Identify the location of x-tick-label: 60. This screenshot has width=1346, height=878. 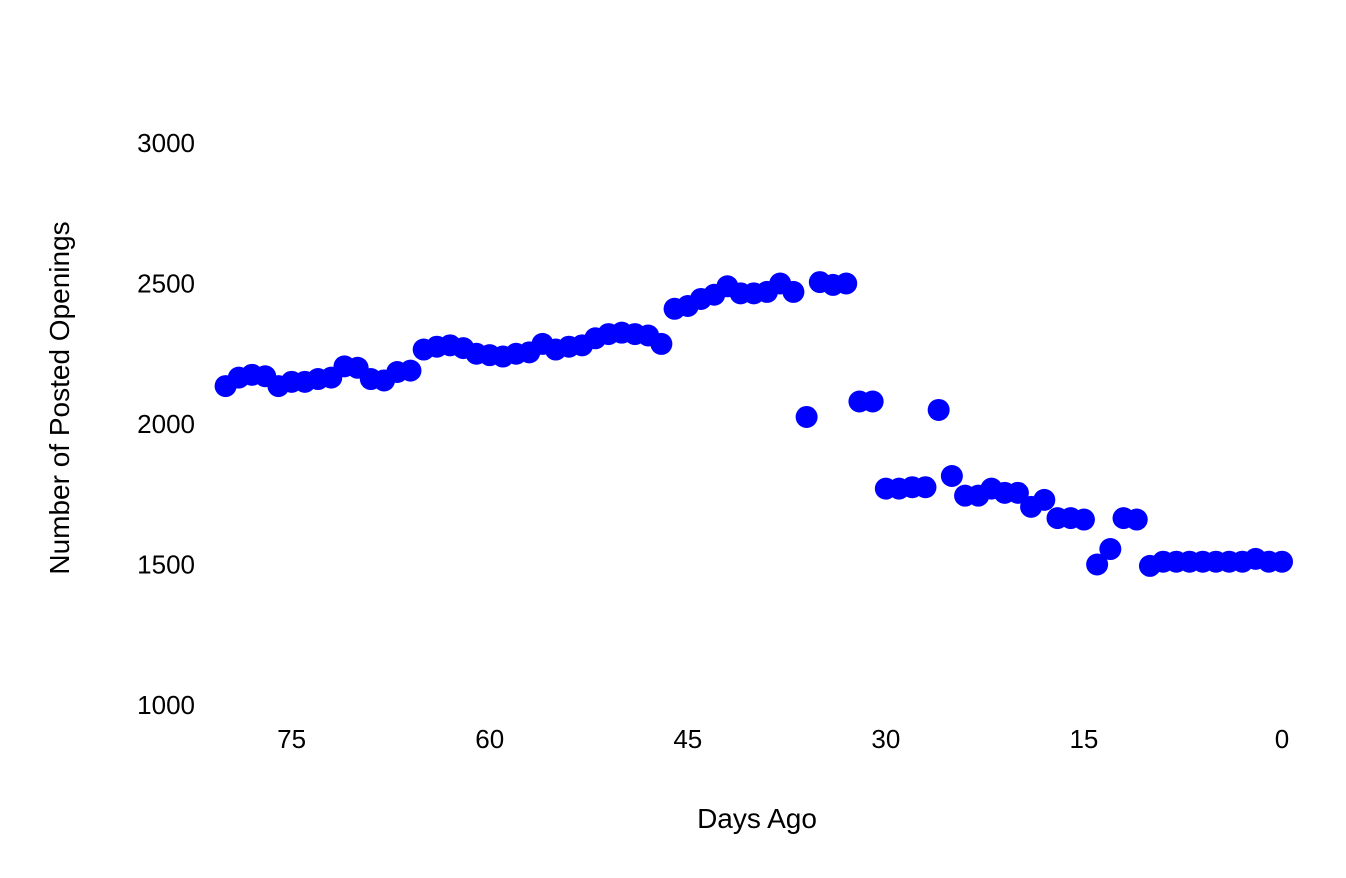
(489, 739).